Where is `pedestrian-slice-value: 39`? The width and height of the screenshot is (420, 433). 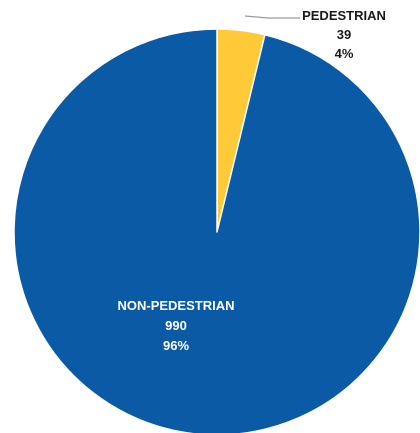 pedestrian-slice-value: 39 is located at coordinates (344, 34).